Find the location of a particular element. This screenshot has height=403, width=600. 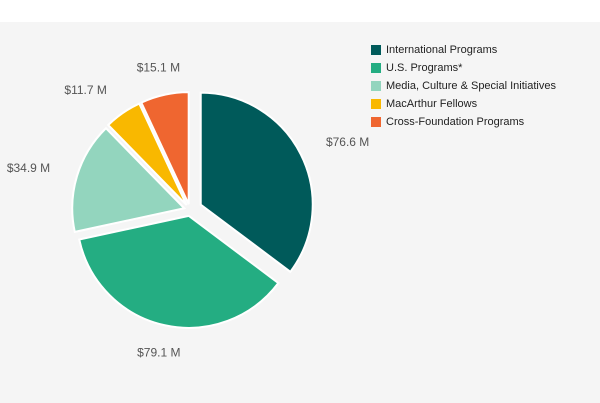

slice-value-label: $11.7 M is located at coordinates (85, 90).